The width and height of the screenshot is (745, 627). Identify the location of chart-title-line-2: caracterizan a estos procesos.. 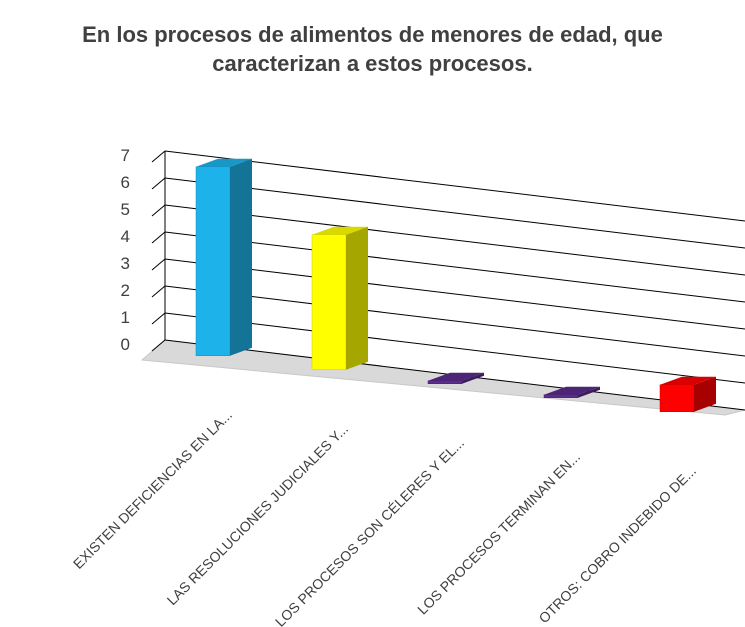
(372, 63).